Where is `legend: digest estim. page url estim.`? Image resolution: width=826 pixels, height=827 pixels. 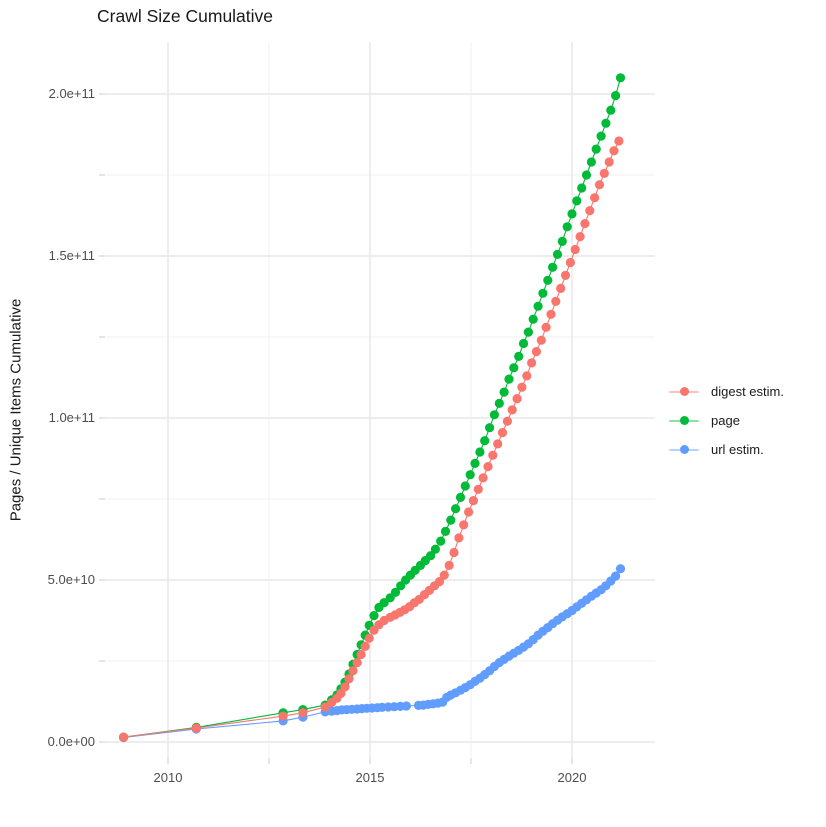
legend: digest estim. page url estim. is located at coordinates (726, 420).